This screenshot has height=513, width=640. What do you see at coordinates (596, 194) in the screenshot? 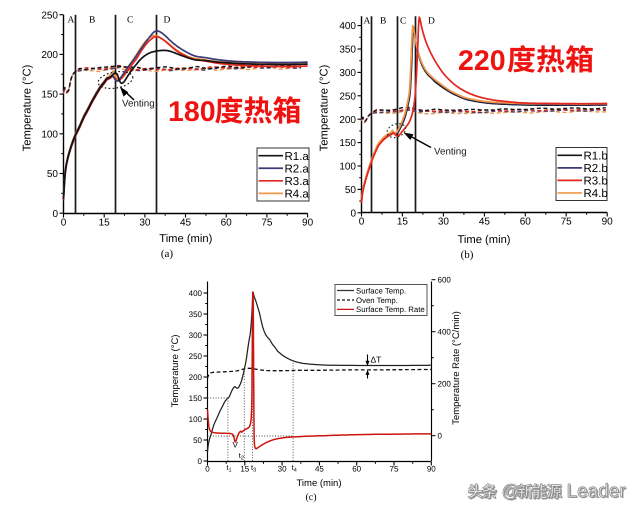
I see `svg-text: R4.b` at bounding box center [596, 194].